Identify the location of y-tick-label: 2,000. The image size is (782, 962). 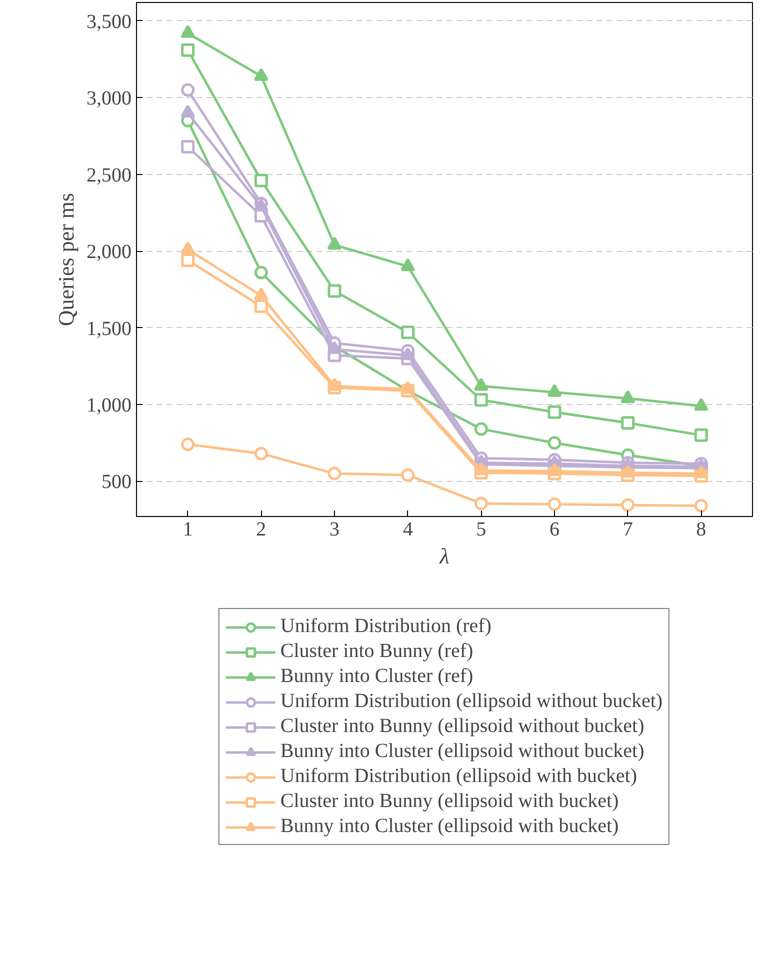
(109, 252).